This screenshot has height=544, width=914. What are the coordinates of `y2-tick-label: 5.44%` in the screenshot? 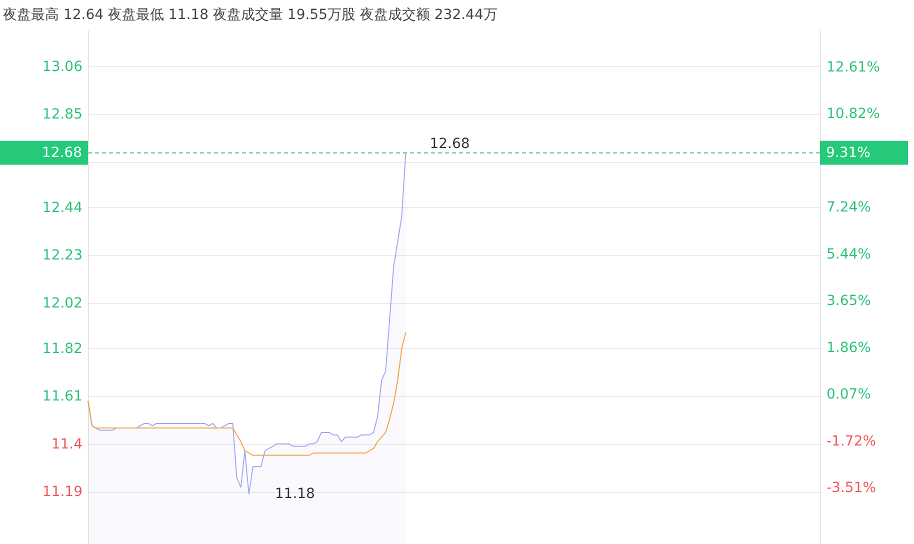 It's located at (848, 254).